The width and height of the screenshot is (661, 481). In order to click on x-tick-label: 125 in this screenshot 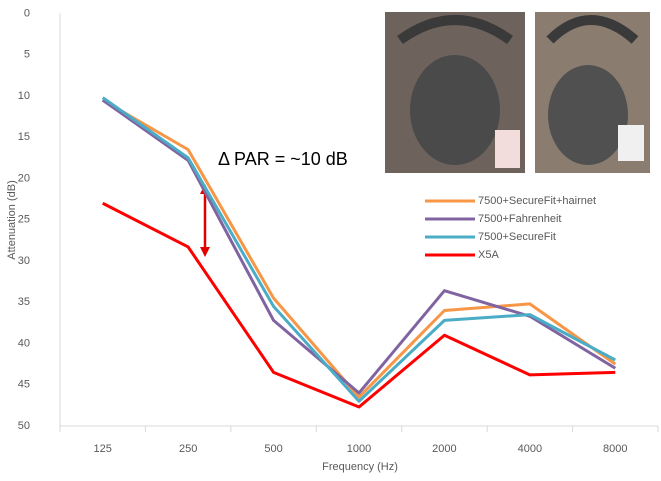, I will do `click(103, 449)`.